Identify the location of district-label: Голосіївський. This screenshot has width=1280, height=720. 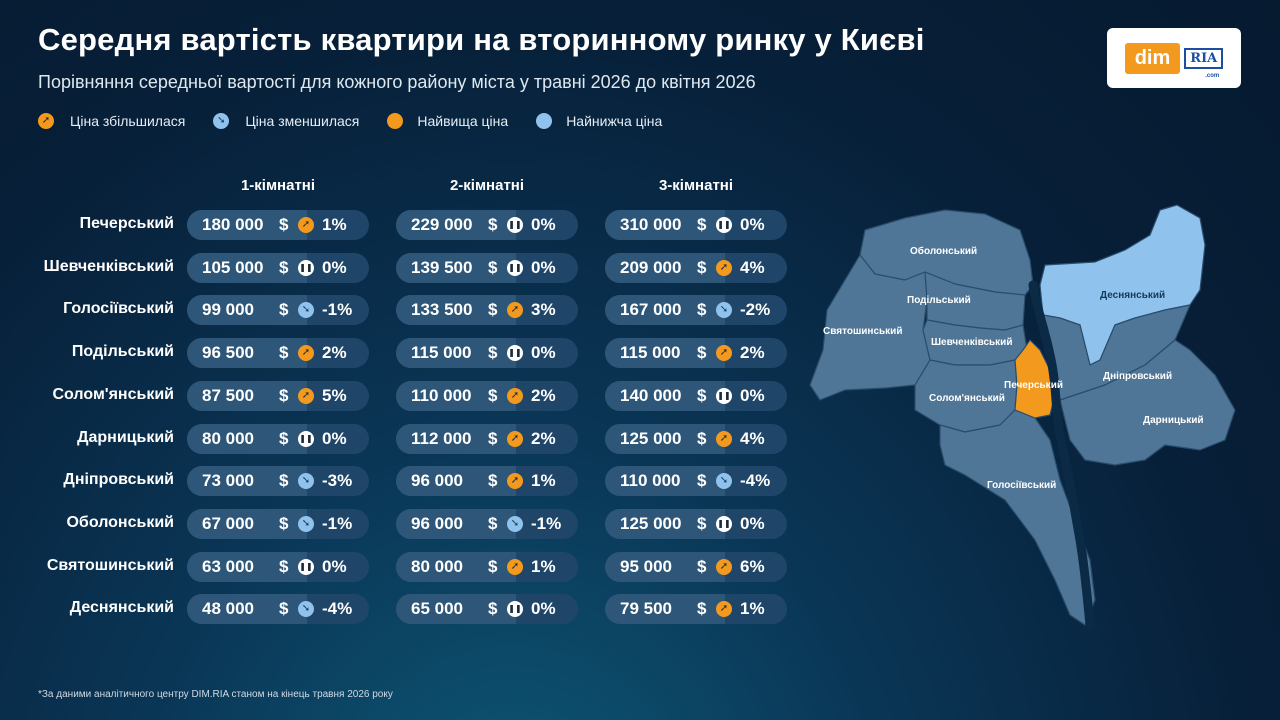
(118, 309).